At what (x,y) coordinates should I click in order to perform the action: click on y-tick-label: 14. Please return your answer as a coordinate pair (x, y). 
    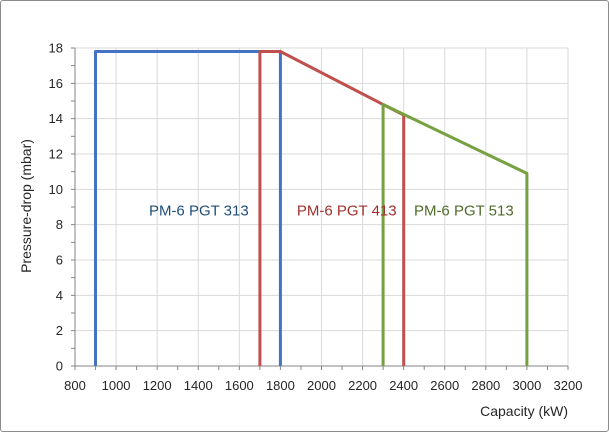
    Looking at the image, I should click on (56, 118).